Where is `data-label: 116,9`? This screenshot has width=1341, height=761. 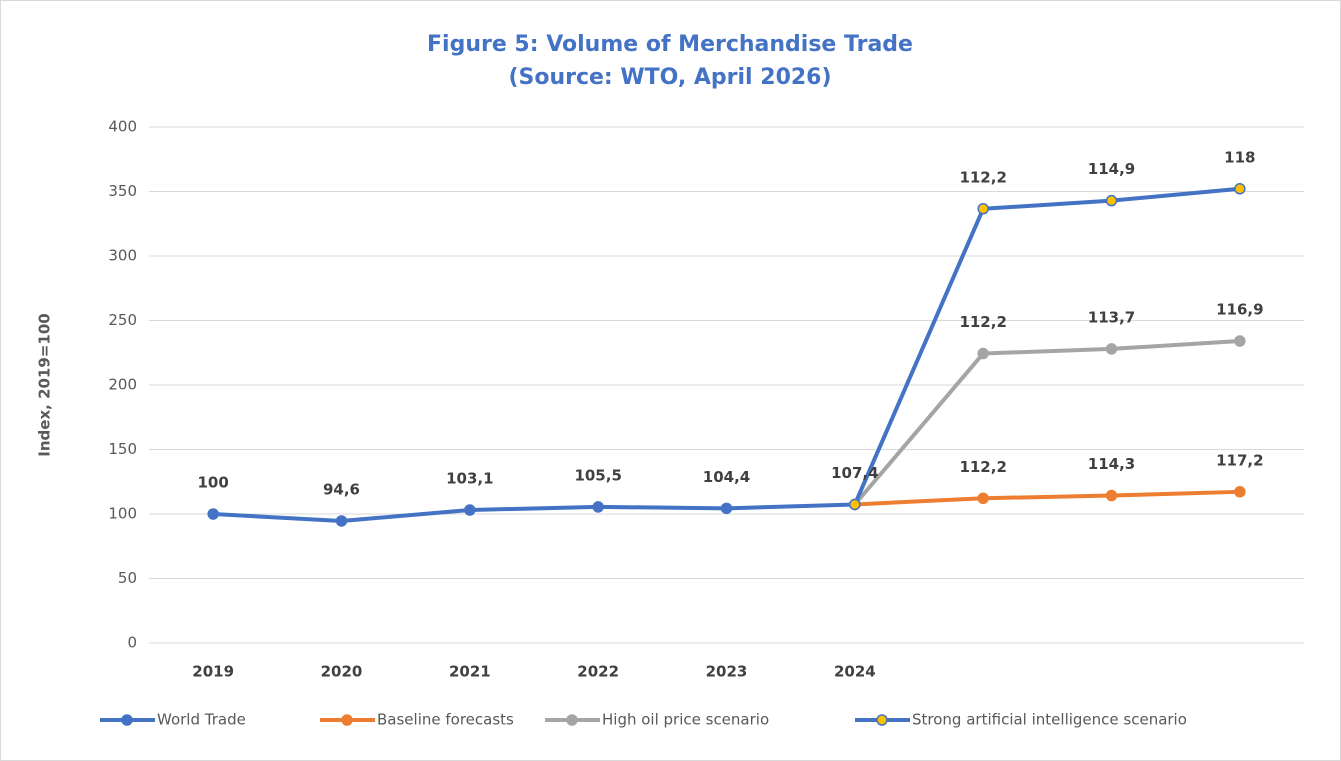
data-label: 116,9 is located at coordinates (1239, 310).